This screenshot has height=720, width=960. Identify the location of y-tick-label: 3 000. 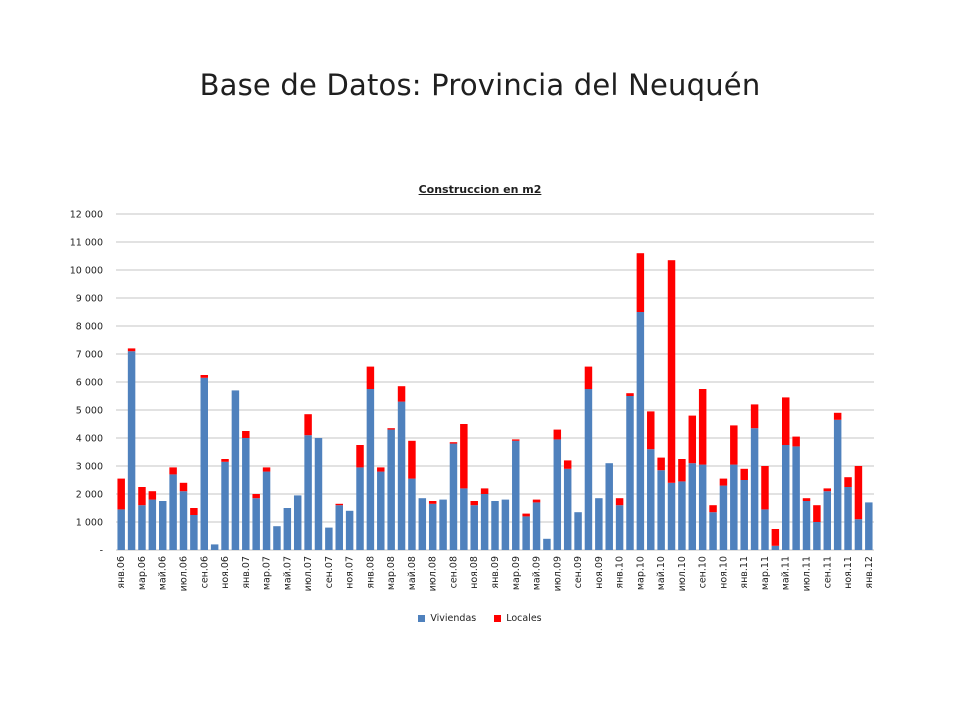
(89, 467).